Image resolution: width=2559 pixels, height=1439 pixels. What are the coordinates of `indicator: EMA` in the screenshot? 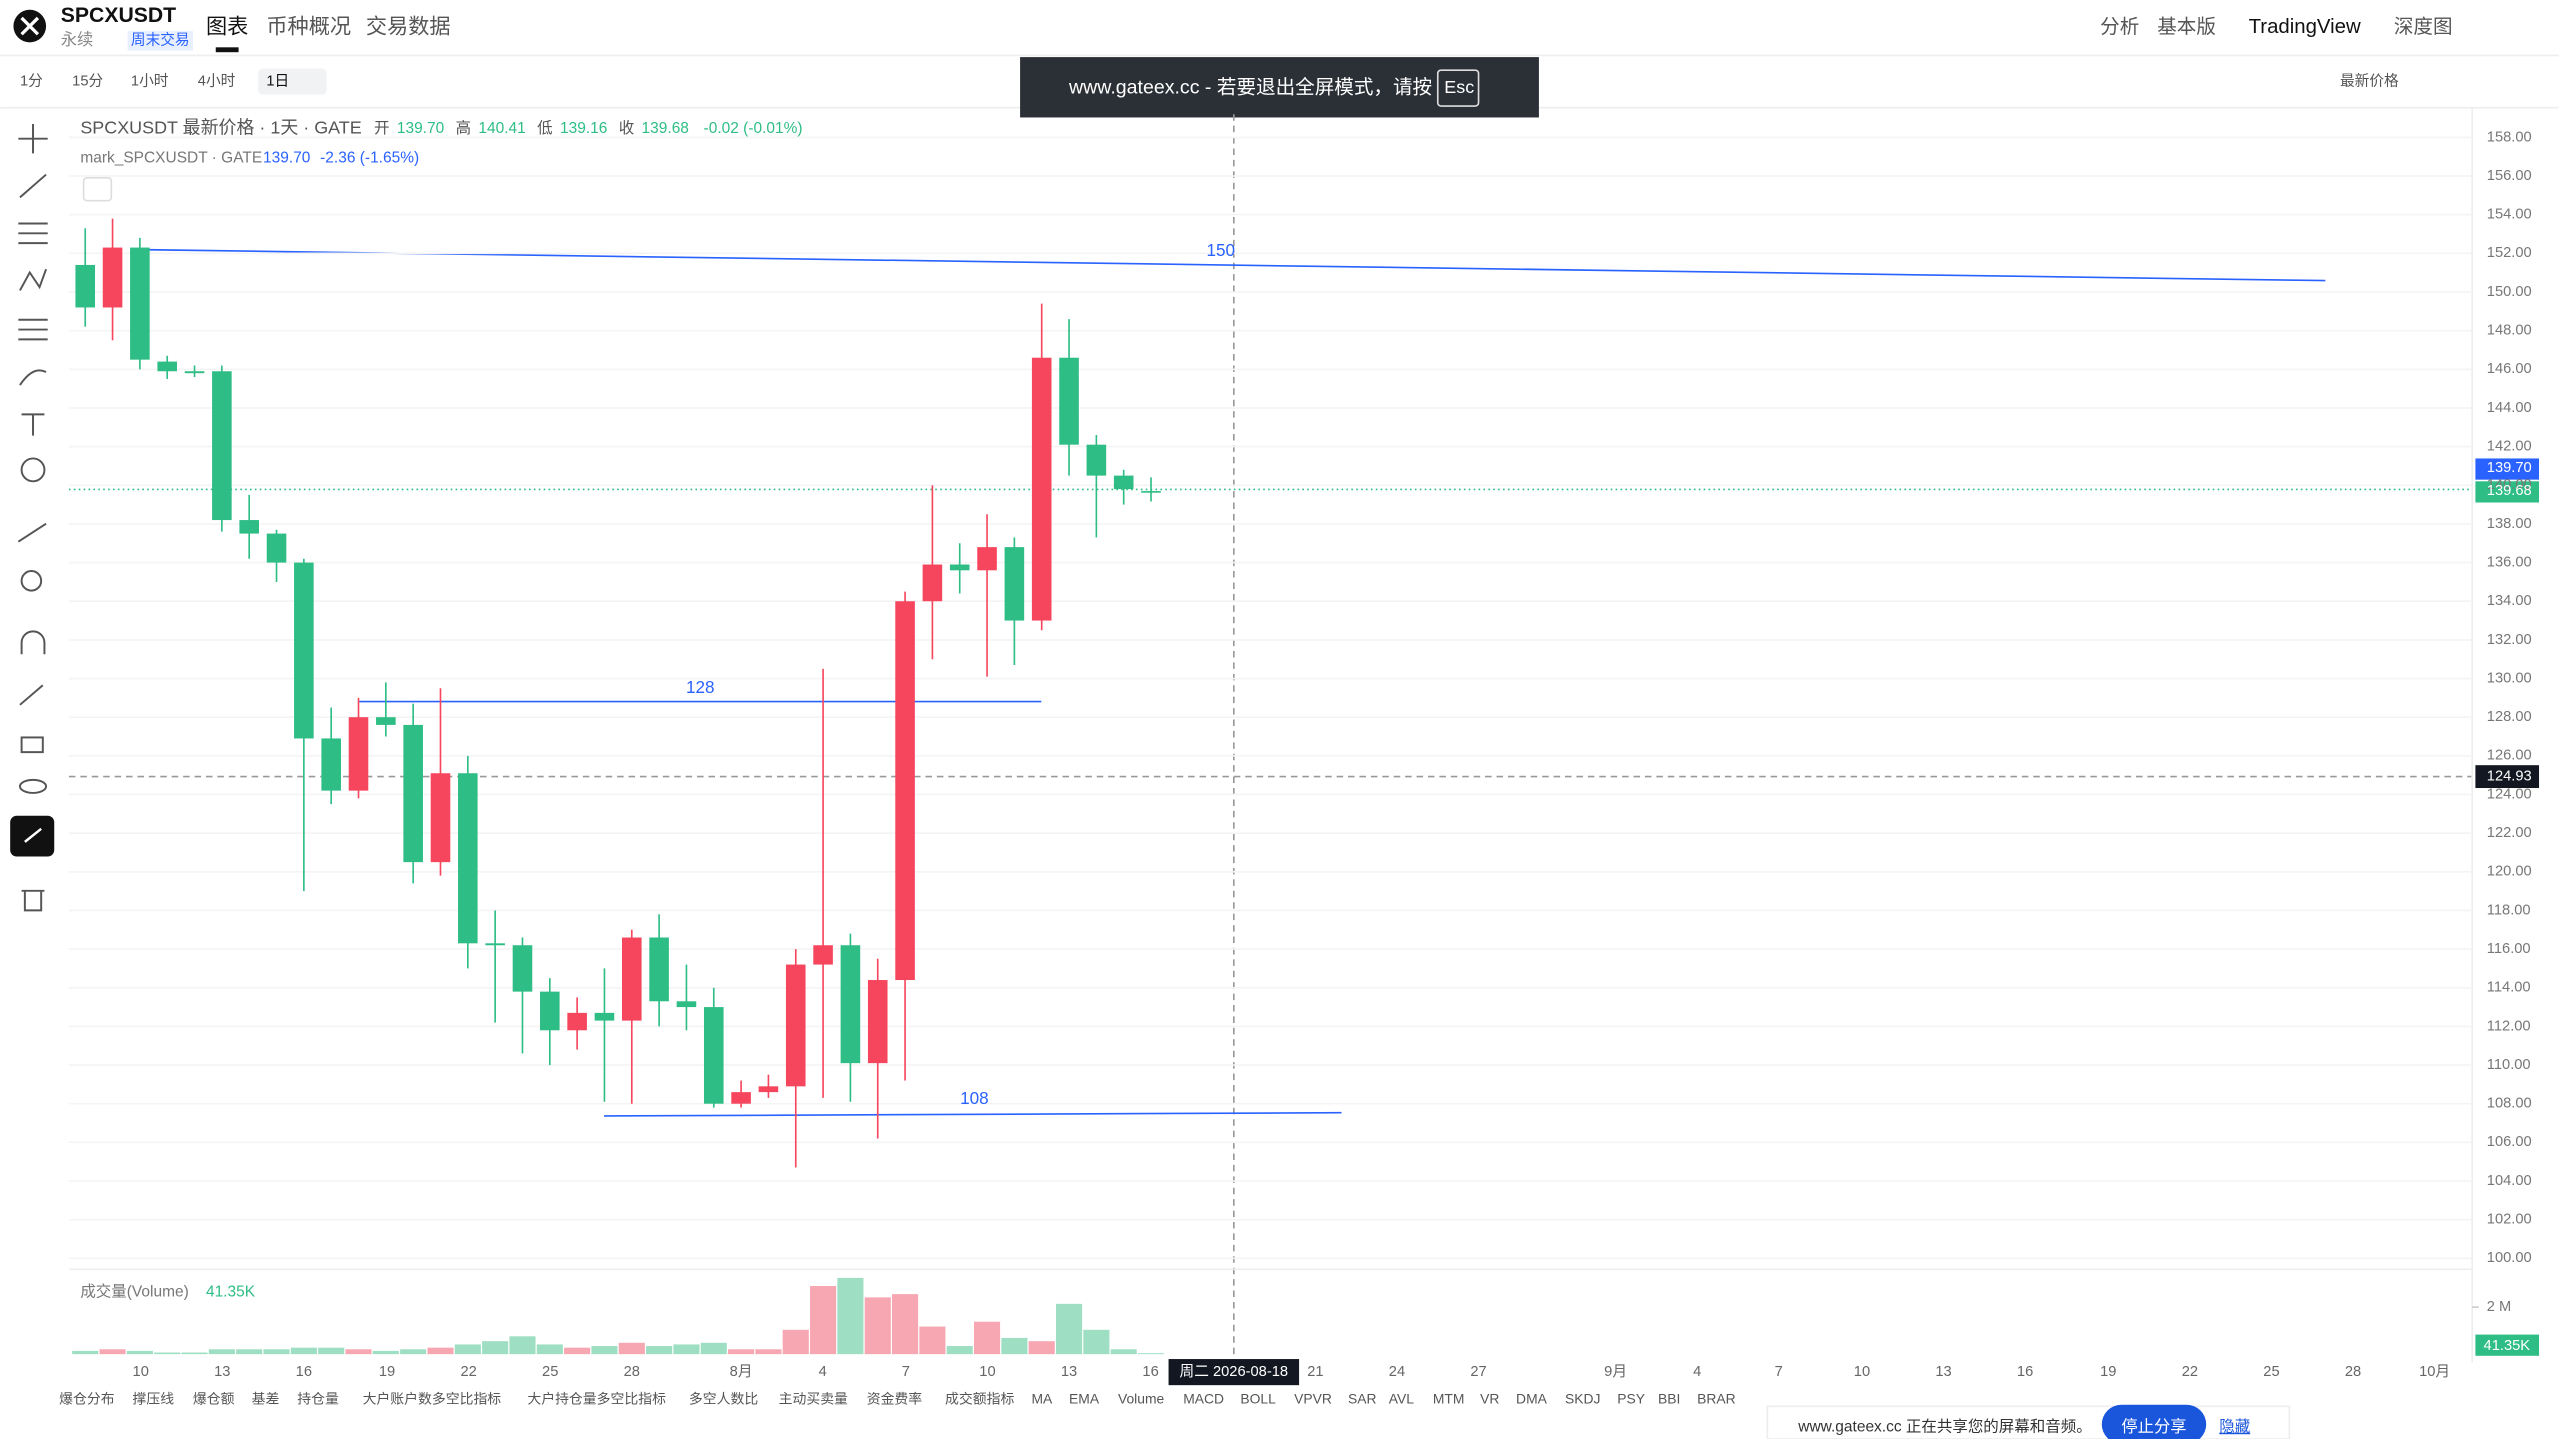 It's located at (1084, 1398).